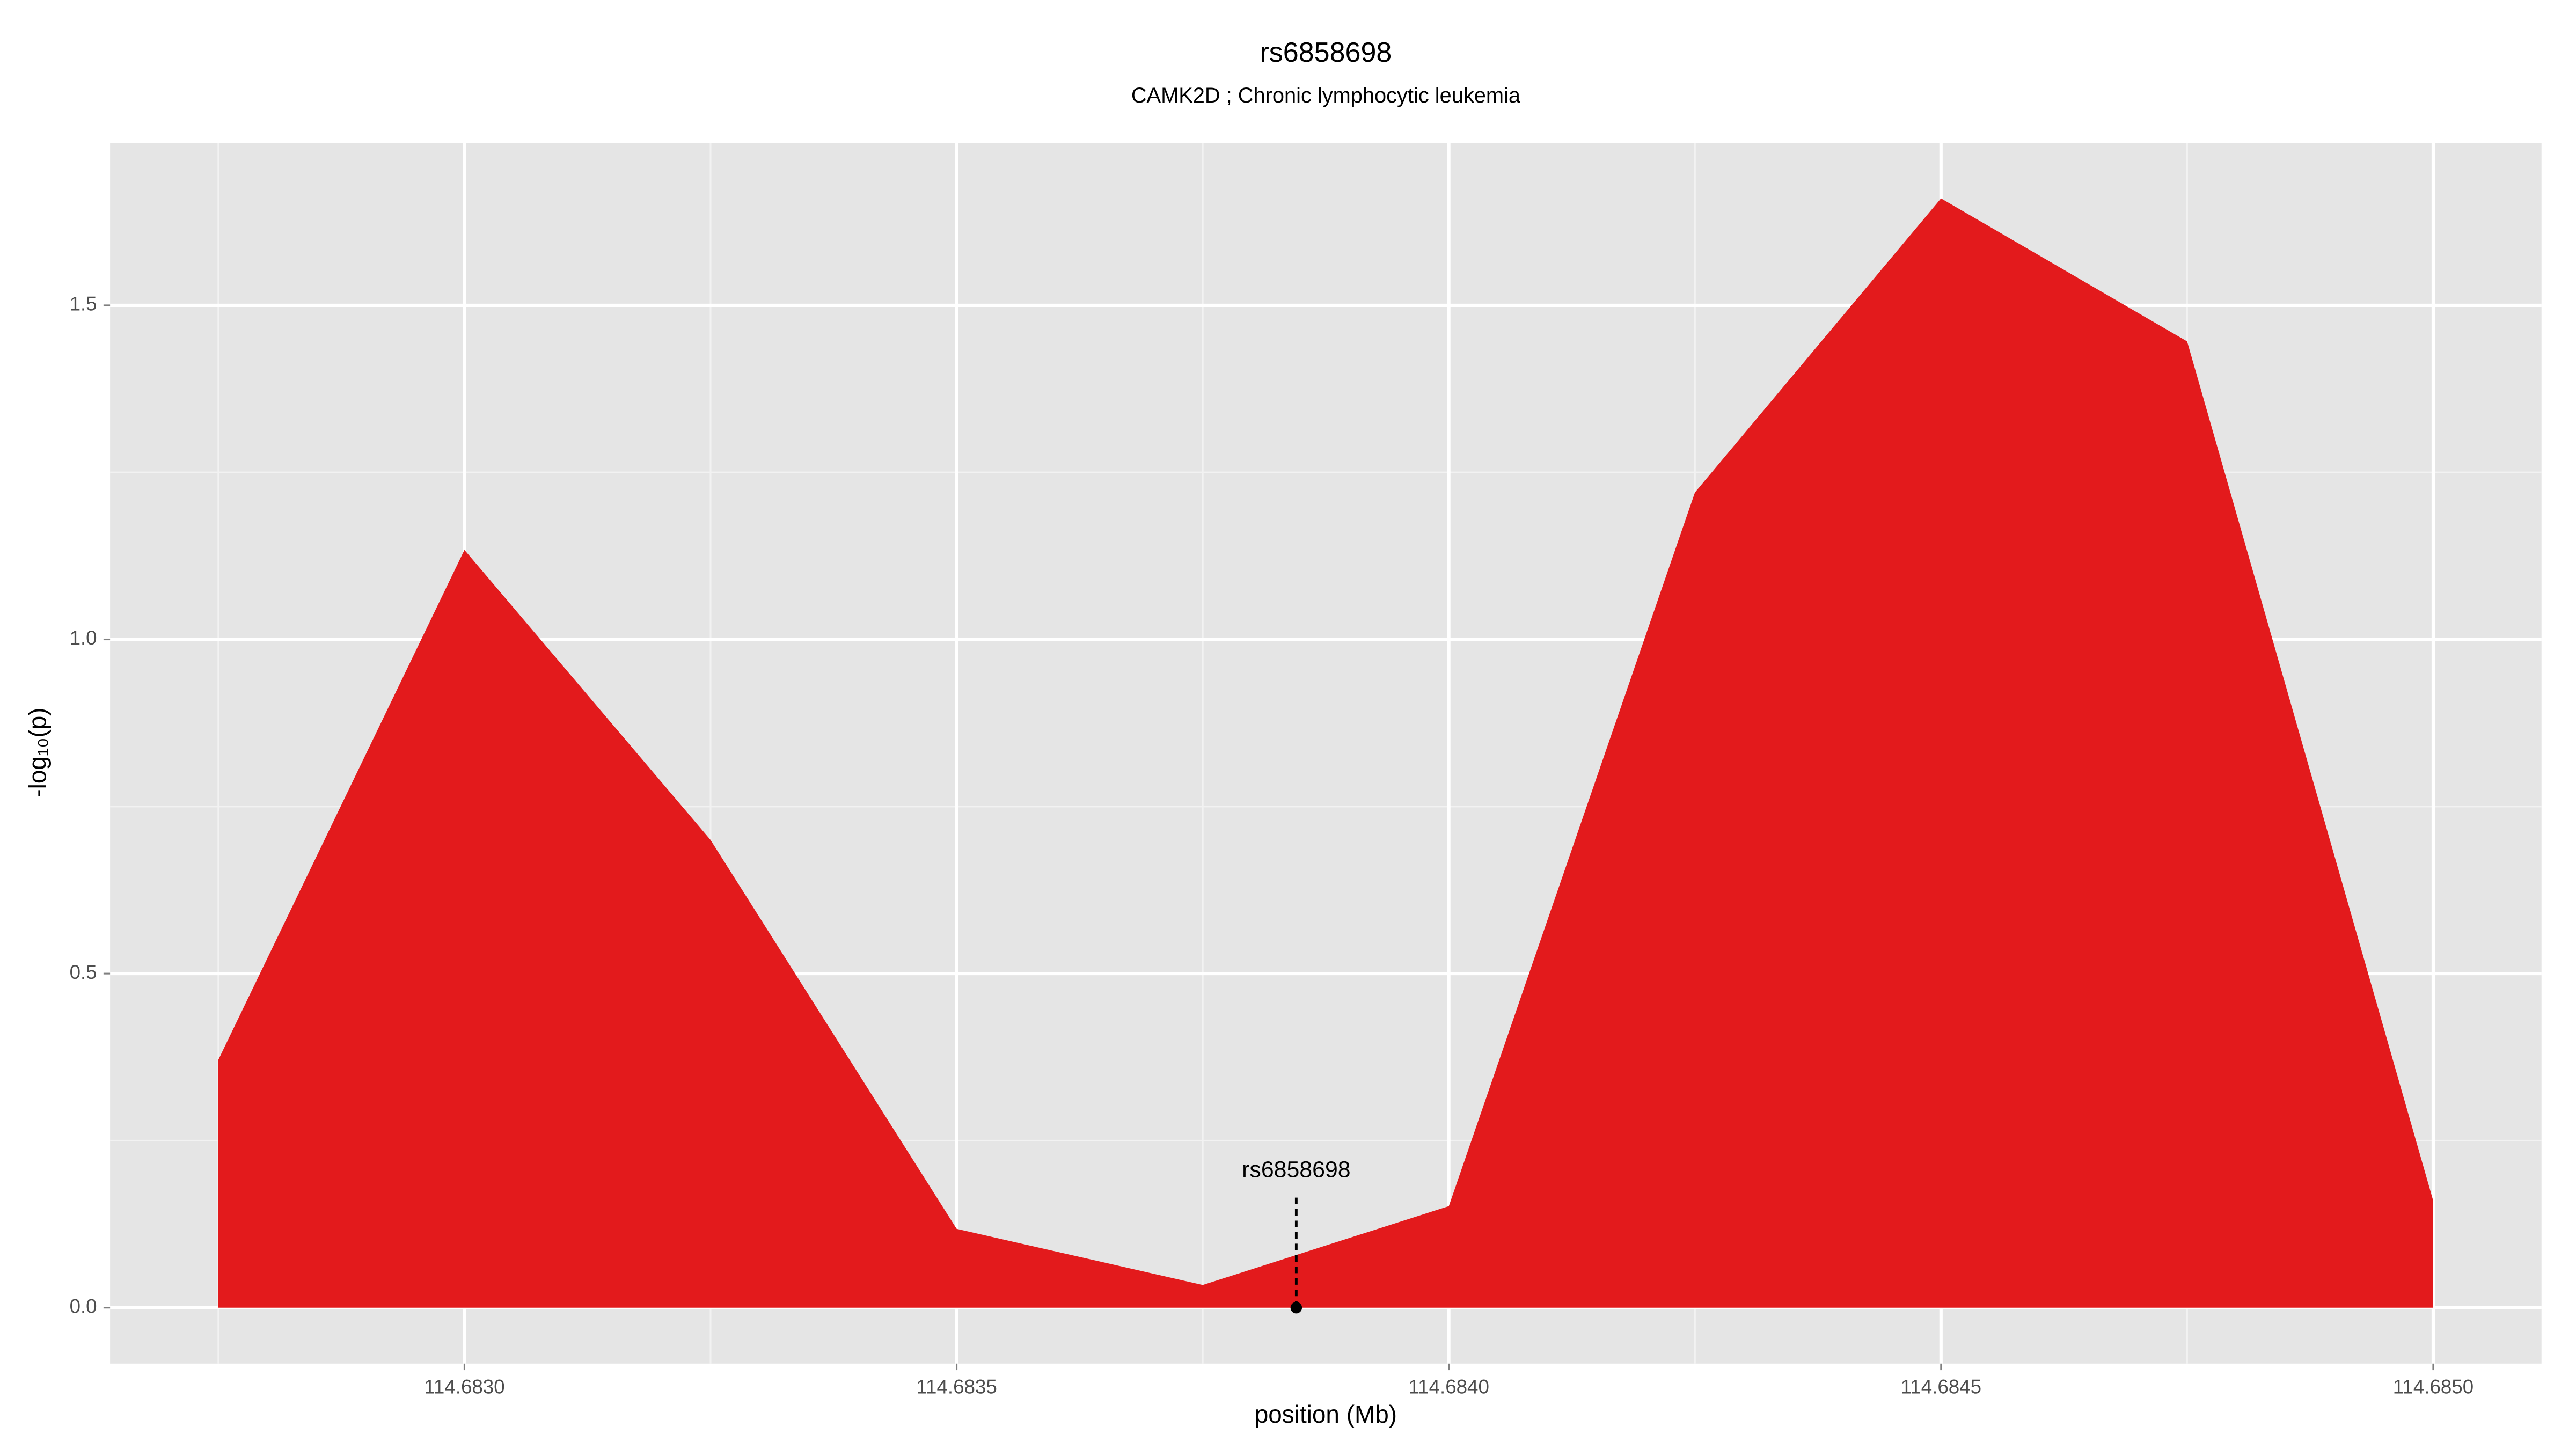 The image size is (2576, 1449). I want to click on x-tick-label: 114.6845, so click(1941, 1386).